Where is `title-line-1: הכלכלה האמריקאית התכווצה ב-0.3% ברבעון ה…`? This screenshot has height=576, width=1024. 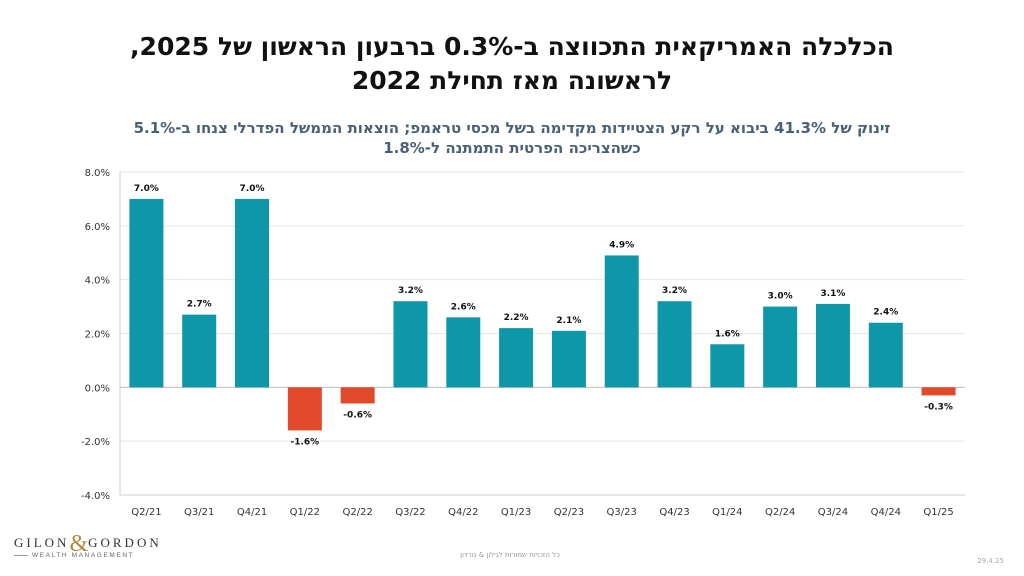 title-line-1: הכלכלה האמריקאית התכווצה ב-0.3% ברבעון ה… is located at coordinates (512, 46).